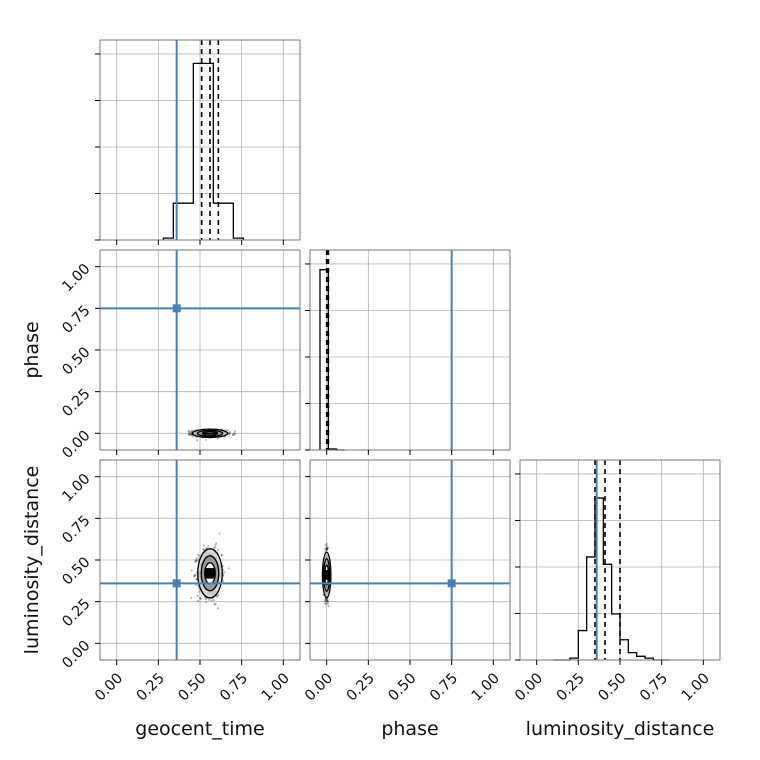 The width and height of the screenshot is (760, 760). I want to click on x-tick-label: 0.25, so click(361, 687).